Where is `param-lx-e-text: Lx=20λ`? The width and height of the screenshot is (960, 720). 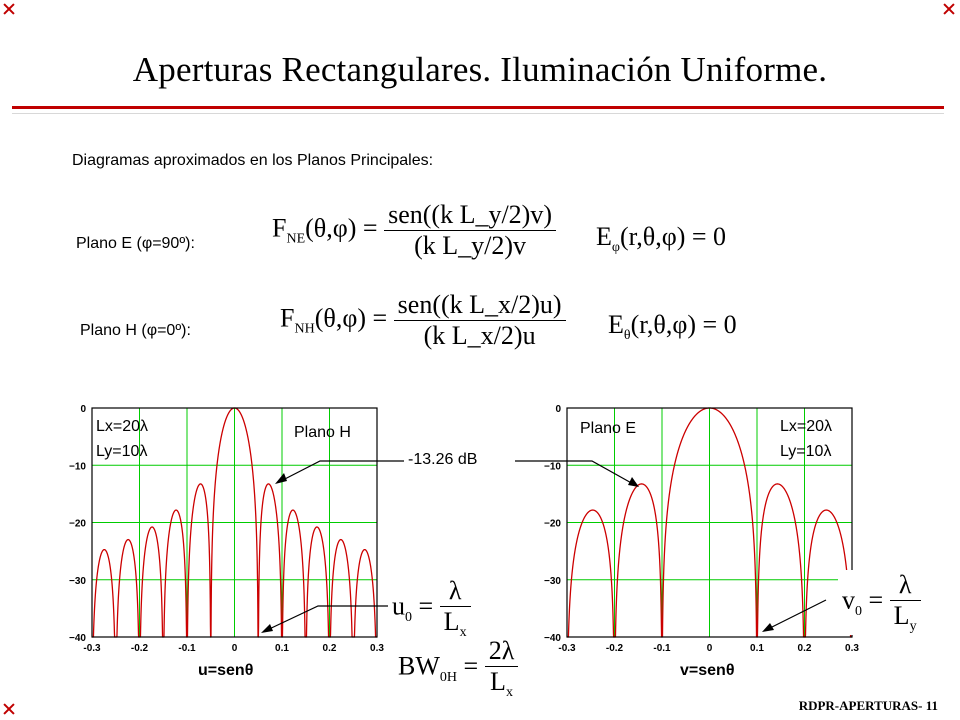
param-lx-e-text: Lx=20λ is located at coordinates (806, 426).